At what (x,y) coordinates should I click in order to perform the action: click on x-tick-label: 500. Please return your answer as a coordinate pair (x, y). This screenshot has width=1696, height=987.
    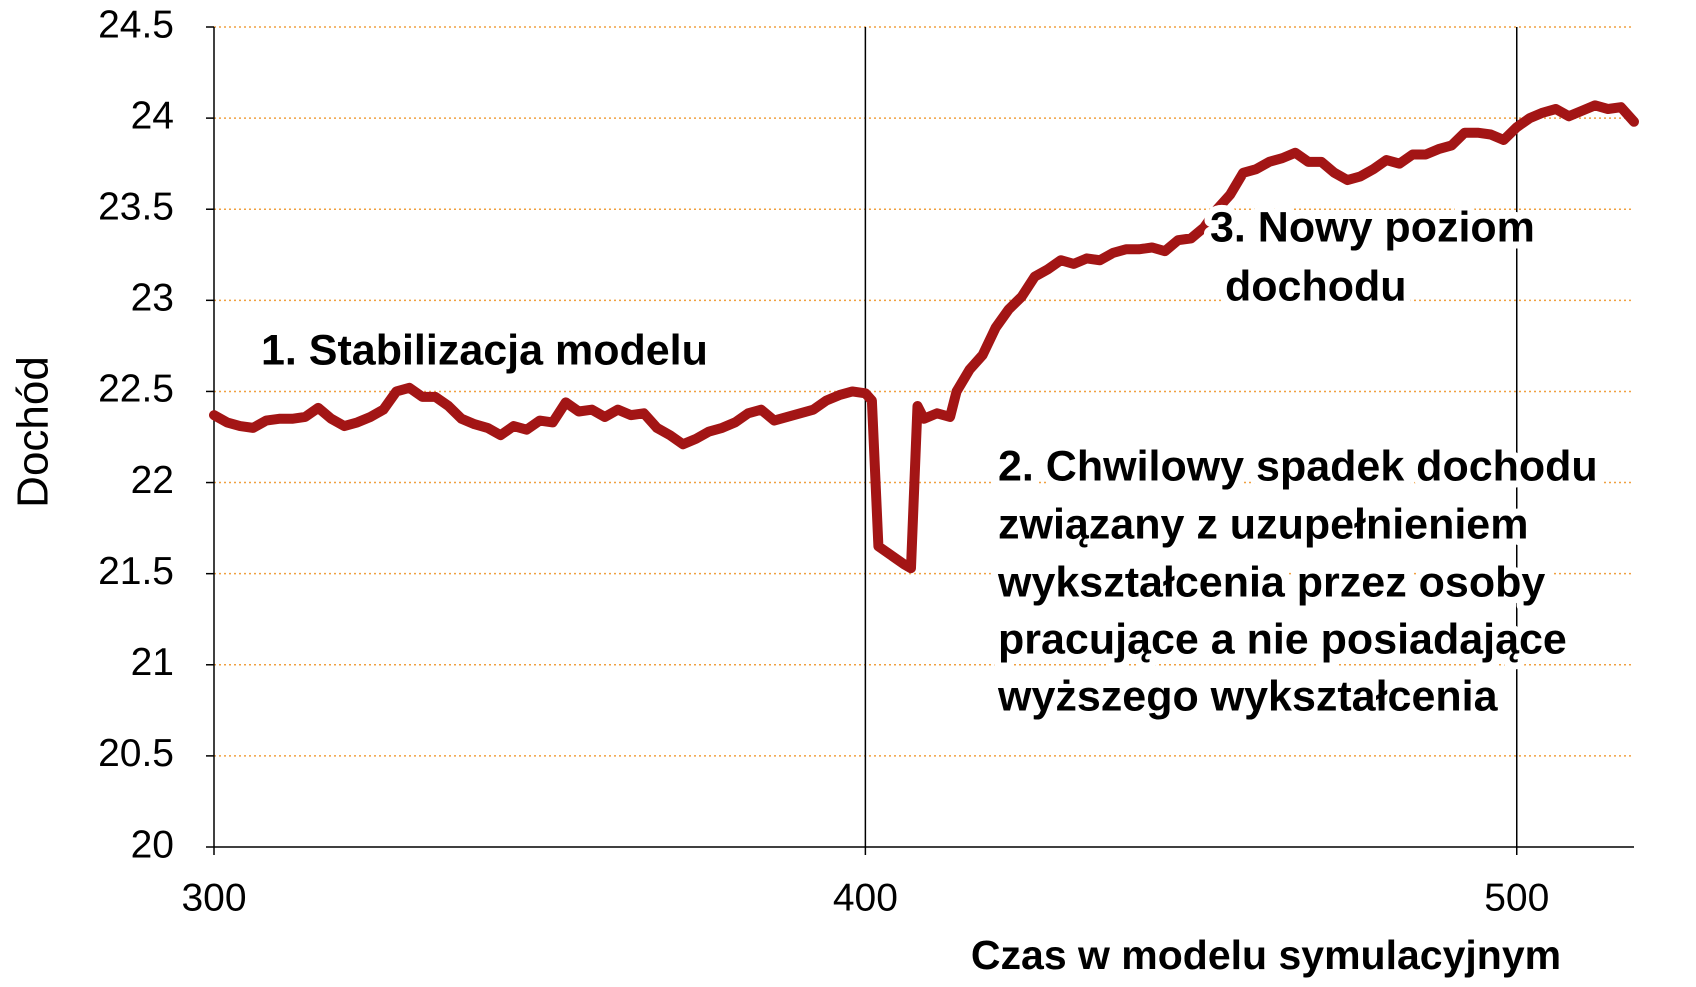
    Looking at the image, I should click on (1516, 897).